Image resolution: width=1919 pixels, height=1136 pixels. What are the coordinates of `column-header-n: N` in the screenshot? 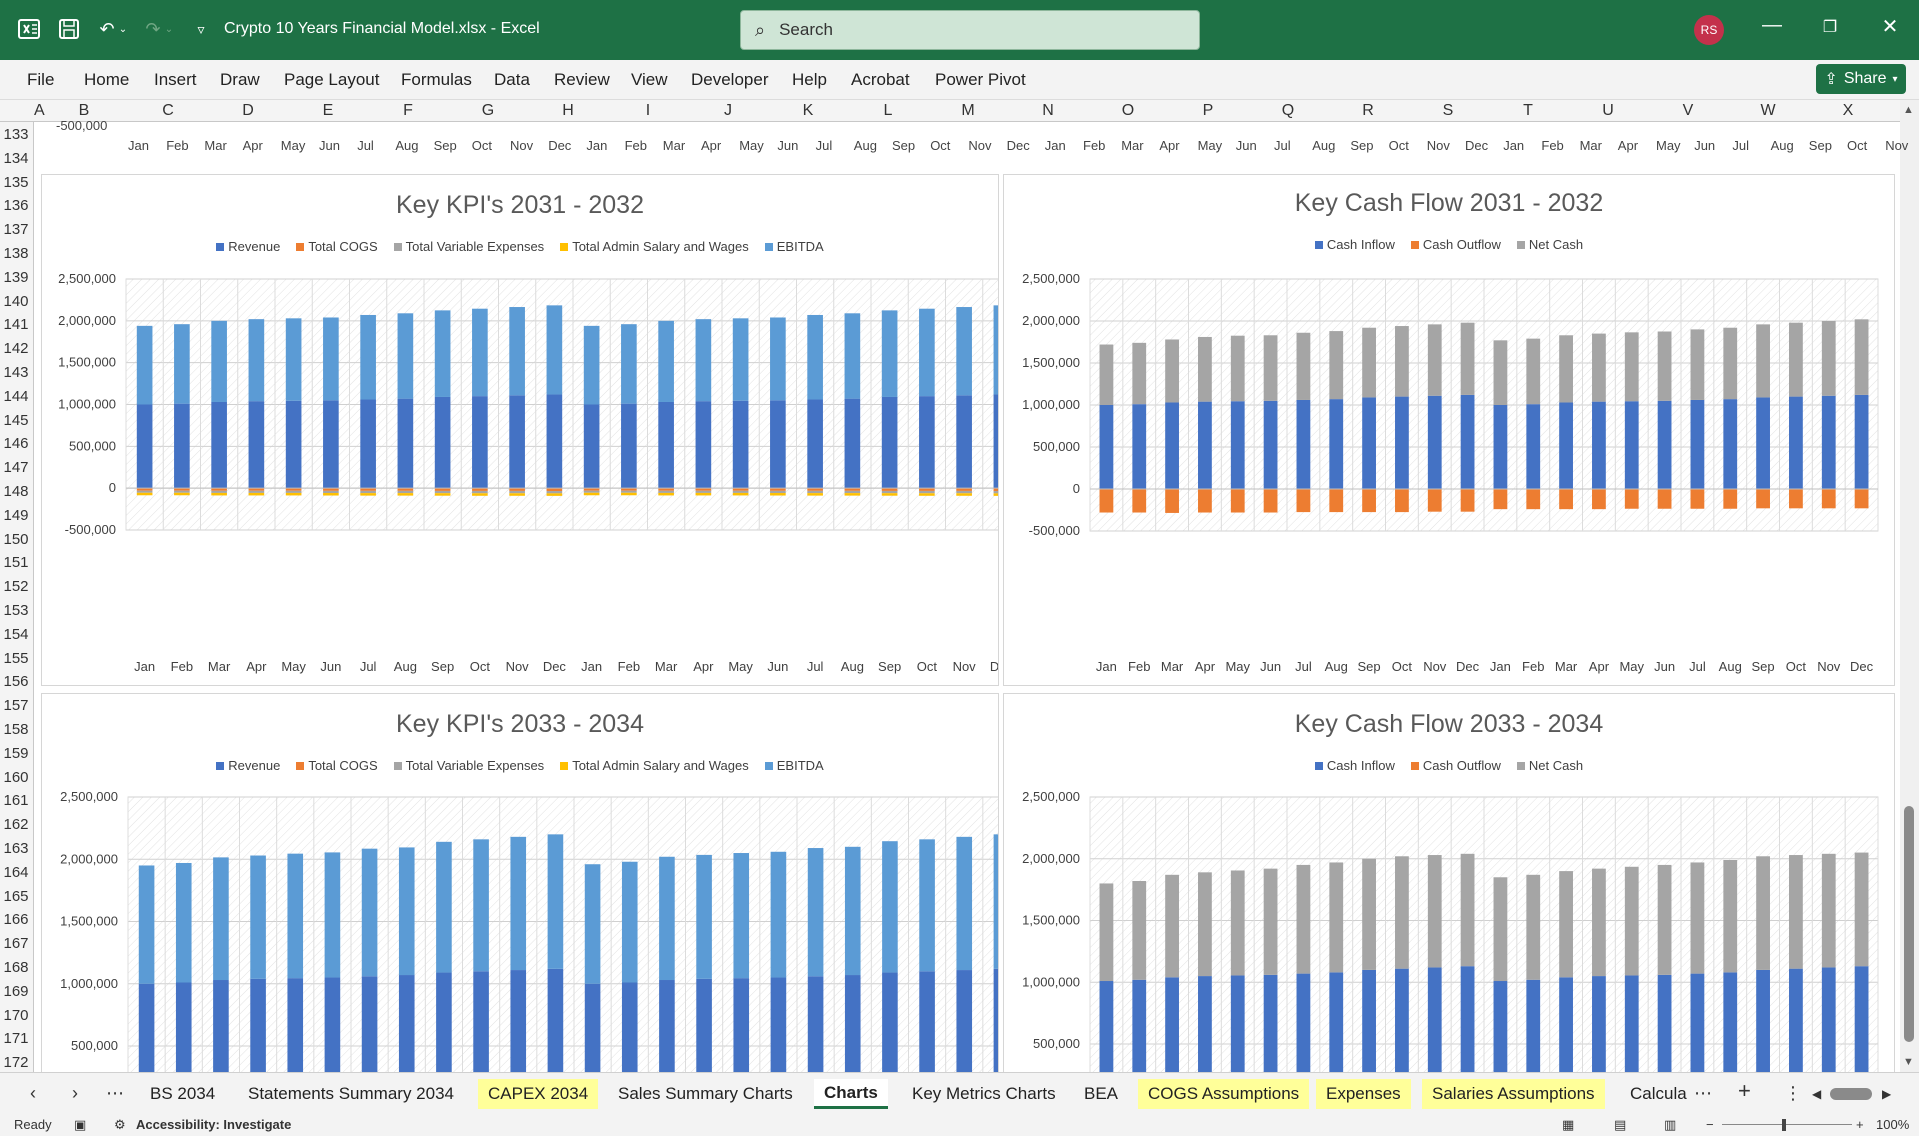 It's located at (1048, 110).